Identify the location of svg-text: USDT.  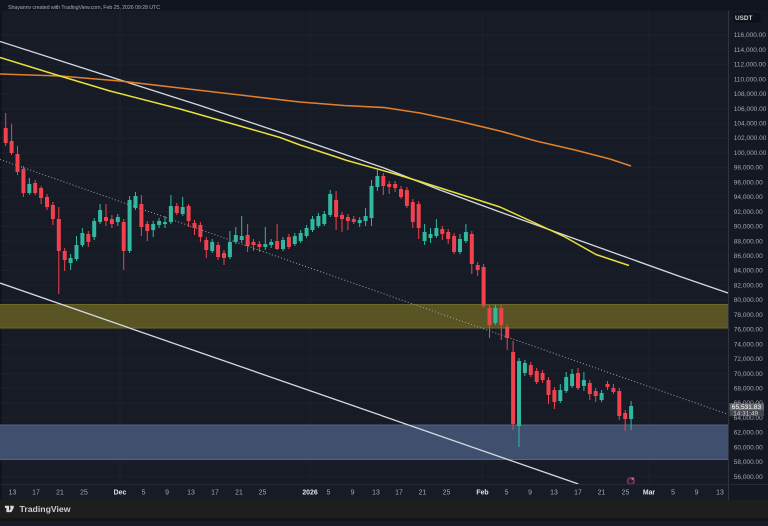
(743, 18).